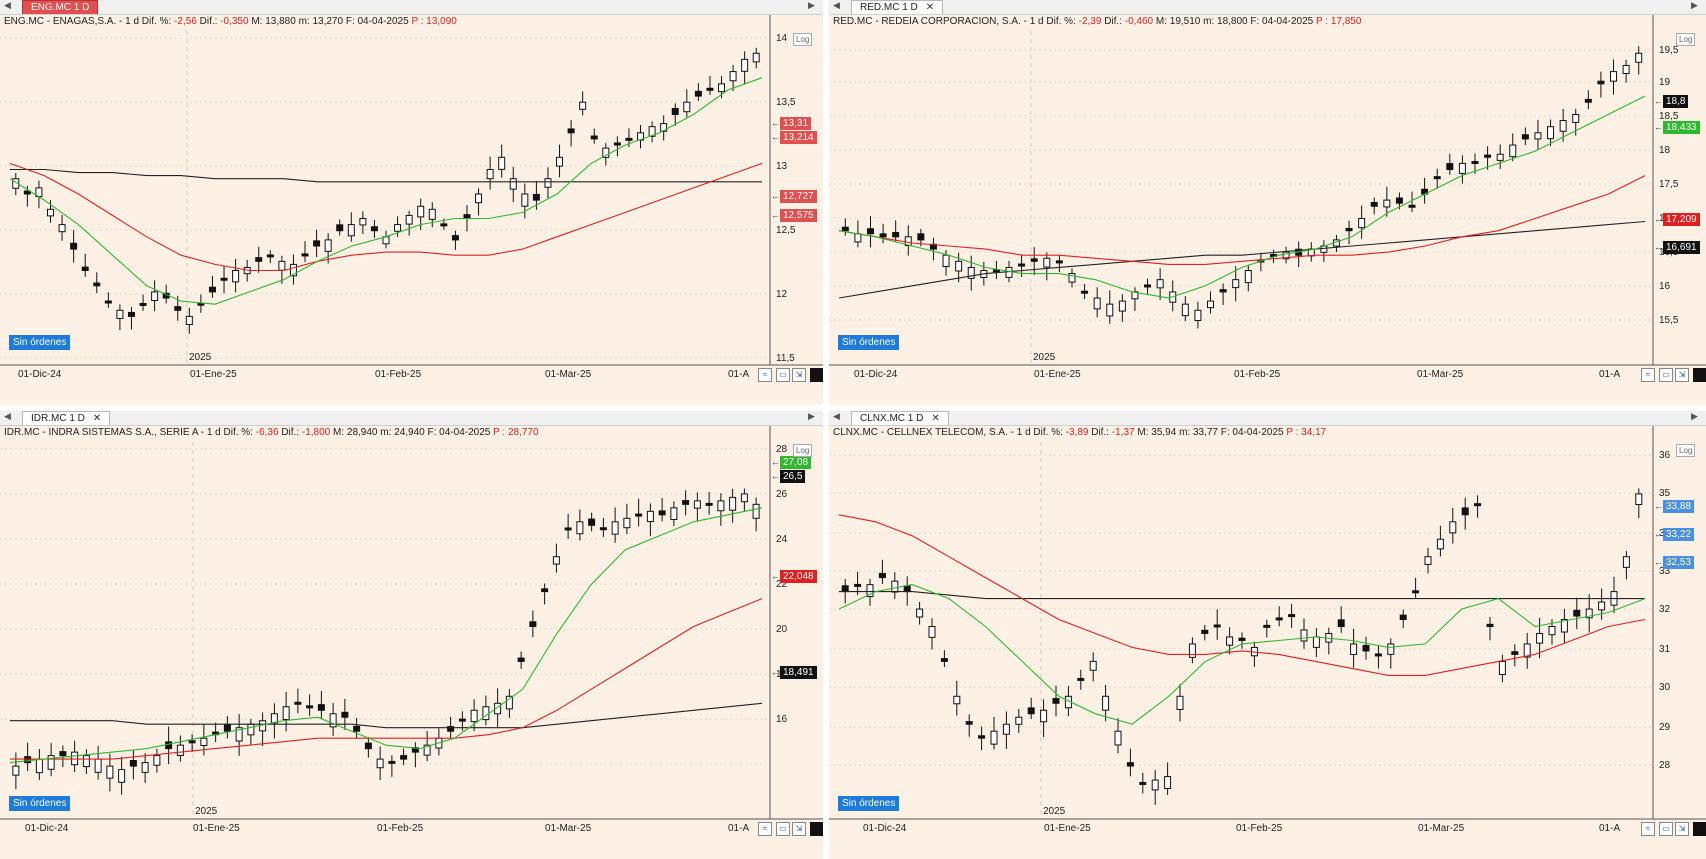 Image resolution: width=1706 pixels, height=859 pixels. I want to click on x-tick-label: 01-Feb-25, so click(400, 828).